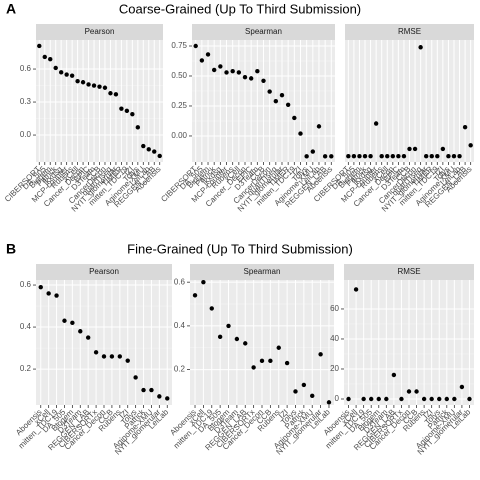 Image resolution: width=480 pixels, height=480 pixels. Describe the element at coordinates (179, 45) in the screenshot. I see `y-tick-label: 0.75` at that location.